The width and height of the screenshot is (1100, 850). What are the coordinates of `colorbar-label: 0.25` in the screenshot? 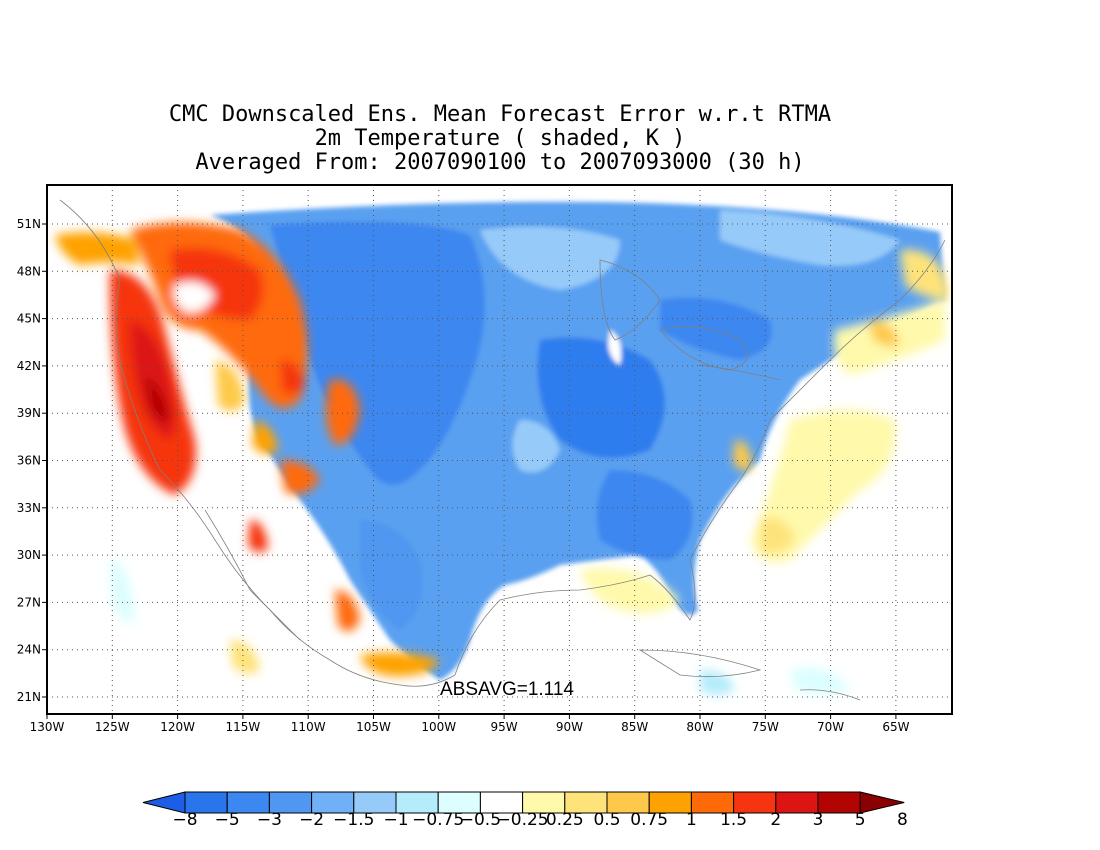 It's located at (565, 820).